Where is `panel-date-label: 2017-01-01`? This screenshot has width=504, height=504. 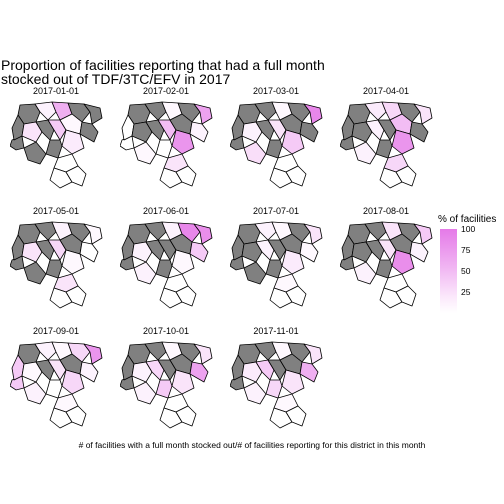 panel-date-label: 2017-01-01 is located at coordinates (56, 91).